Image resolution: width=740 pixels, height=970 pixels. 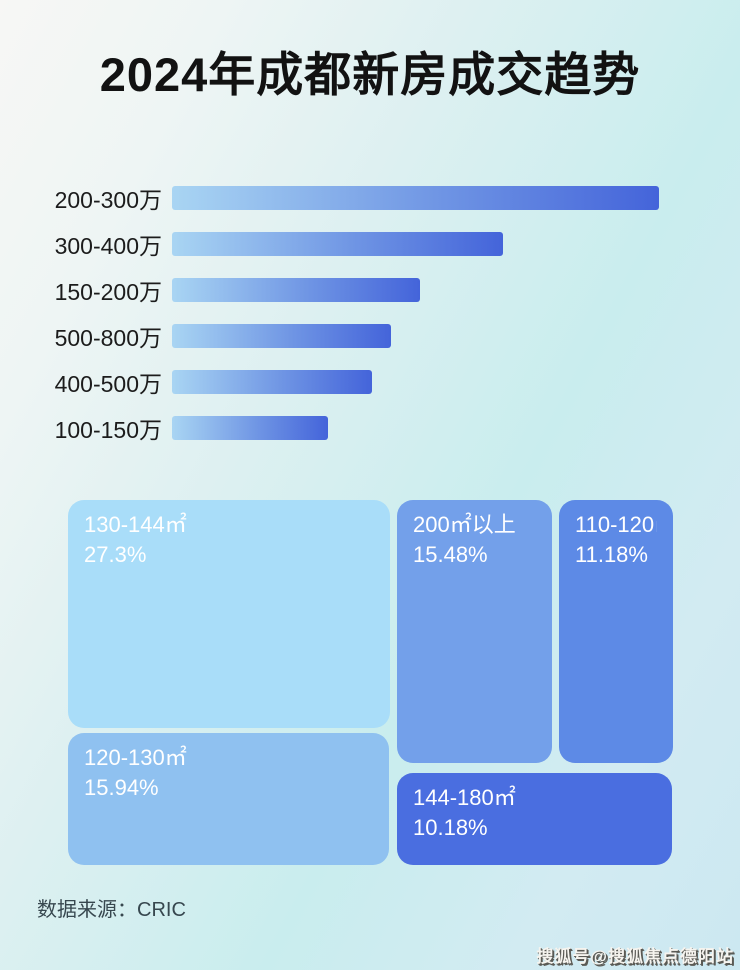 What do you see at coordinates (474, 631) in the screenshot?
I see `treemap-cell: 200㎡以上 15.48%` at bounding box center [474, 631].